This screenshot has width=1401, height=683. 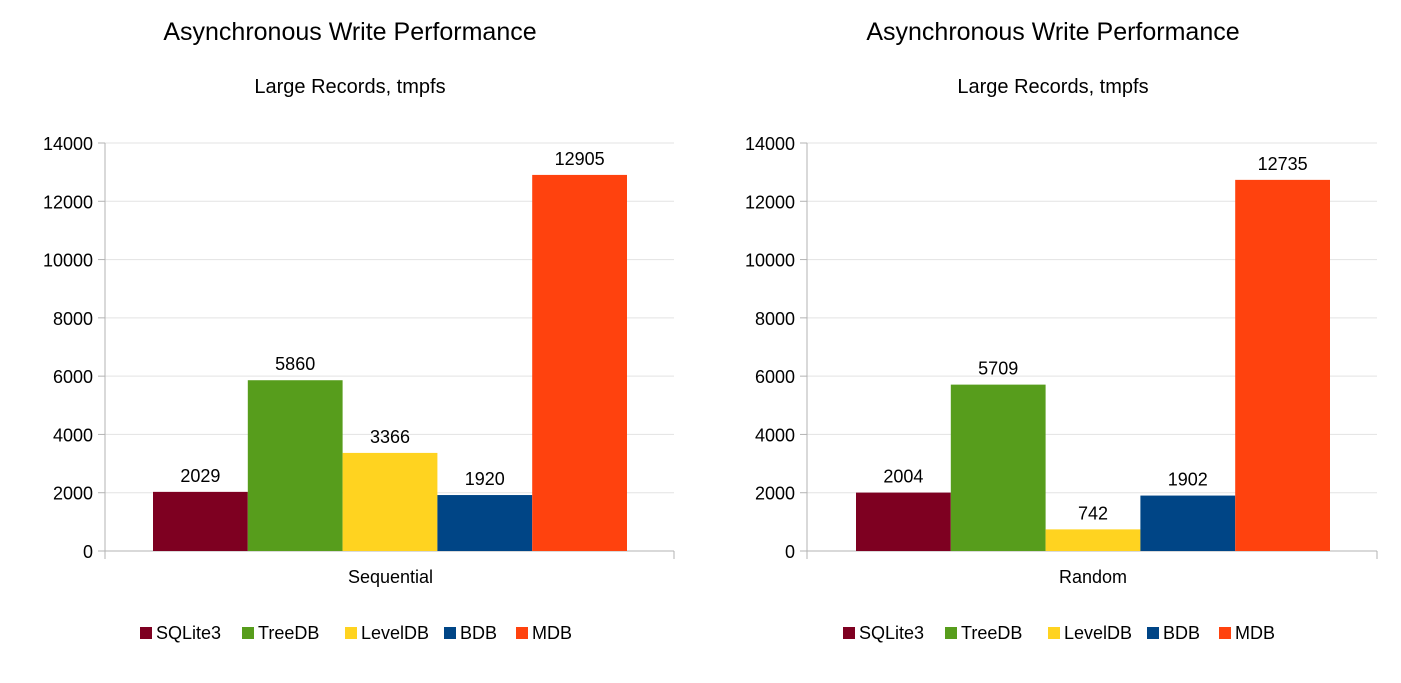 What do you see at coordinates (998, 369) in the screenshot?
I see `data-label: 5709` at bounding box center [998, 369].